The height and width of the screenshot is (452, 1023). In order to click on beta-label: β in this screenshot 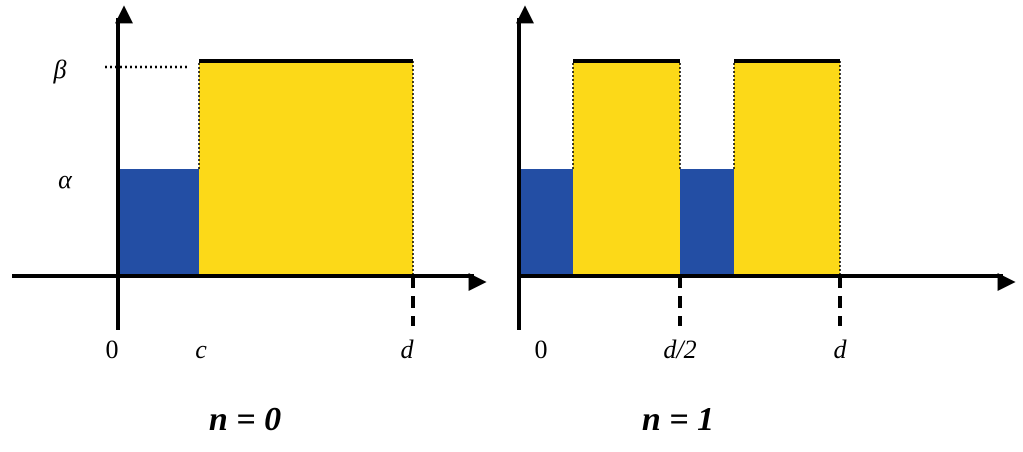, I will do `click(60, 69)`.